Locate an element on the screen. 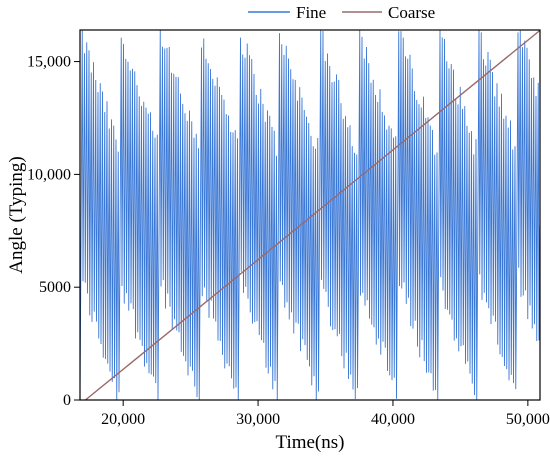  y-axis-label: Angle (Typing) is located at coordinates (16, 214).